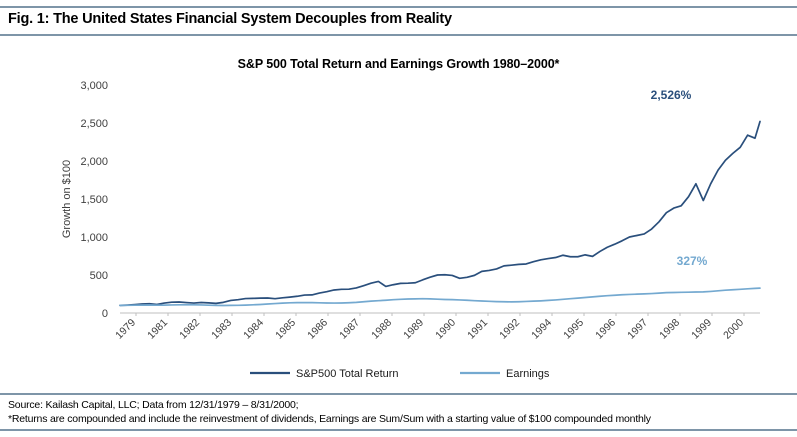 This screenshot has height=437, width=797. I want to click on figure-header-rule, so click(398, 21).